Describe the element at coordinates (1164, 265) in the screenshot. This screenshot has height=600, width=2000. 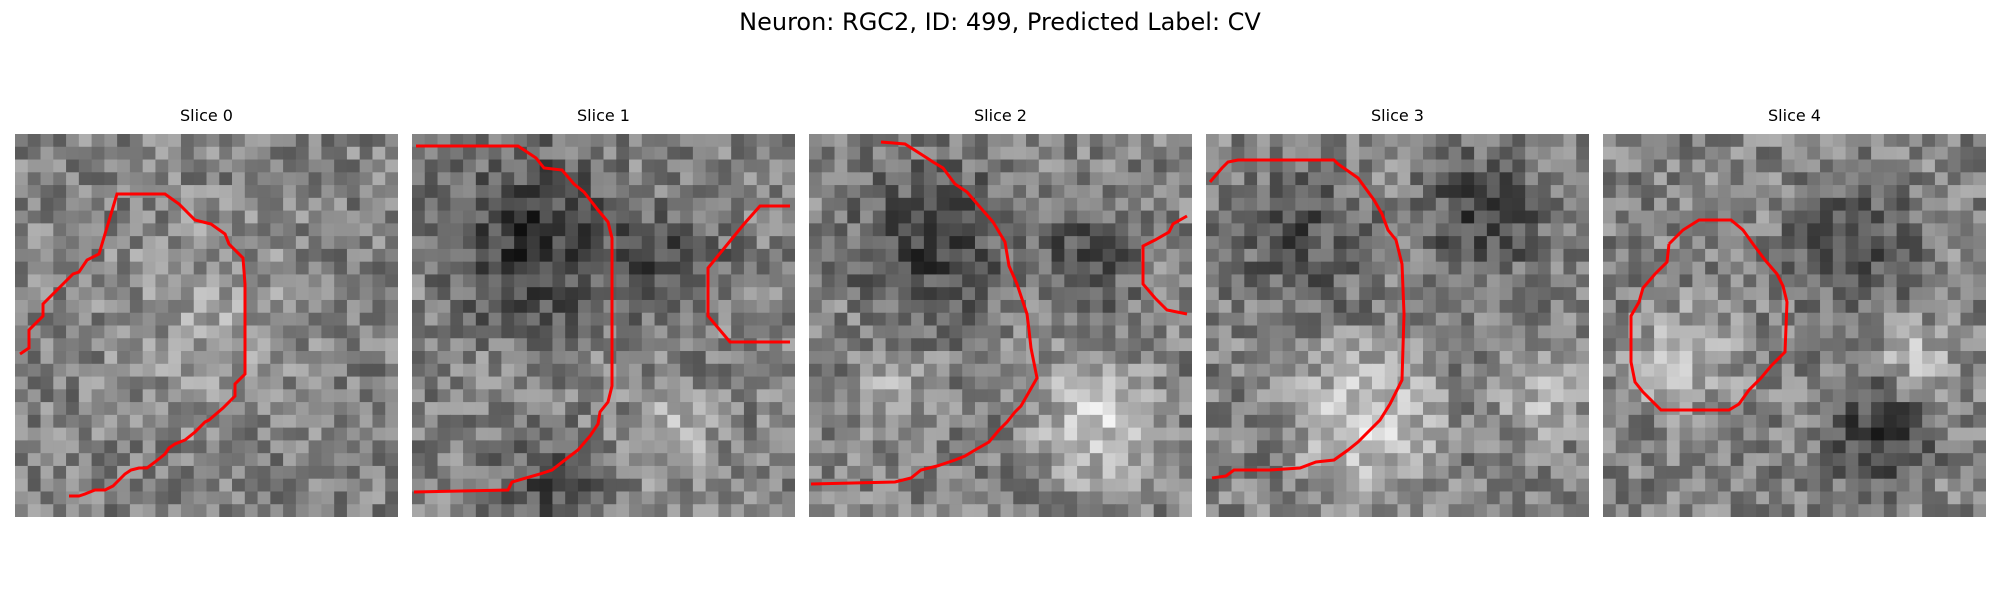
I see `cell-contour-2b` at that location.